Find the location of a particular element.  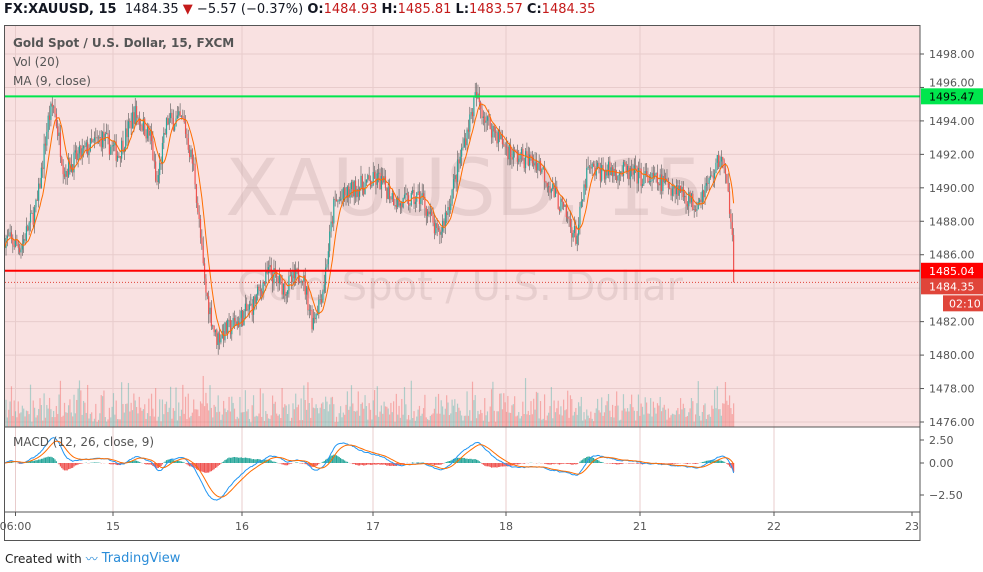

tradingview-brand: TradingView is located at coordinates (141, 558).